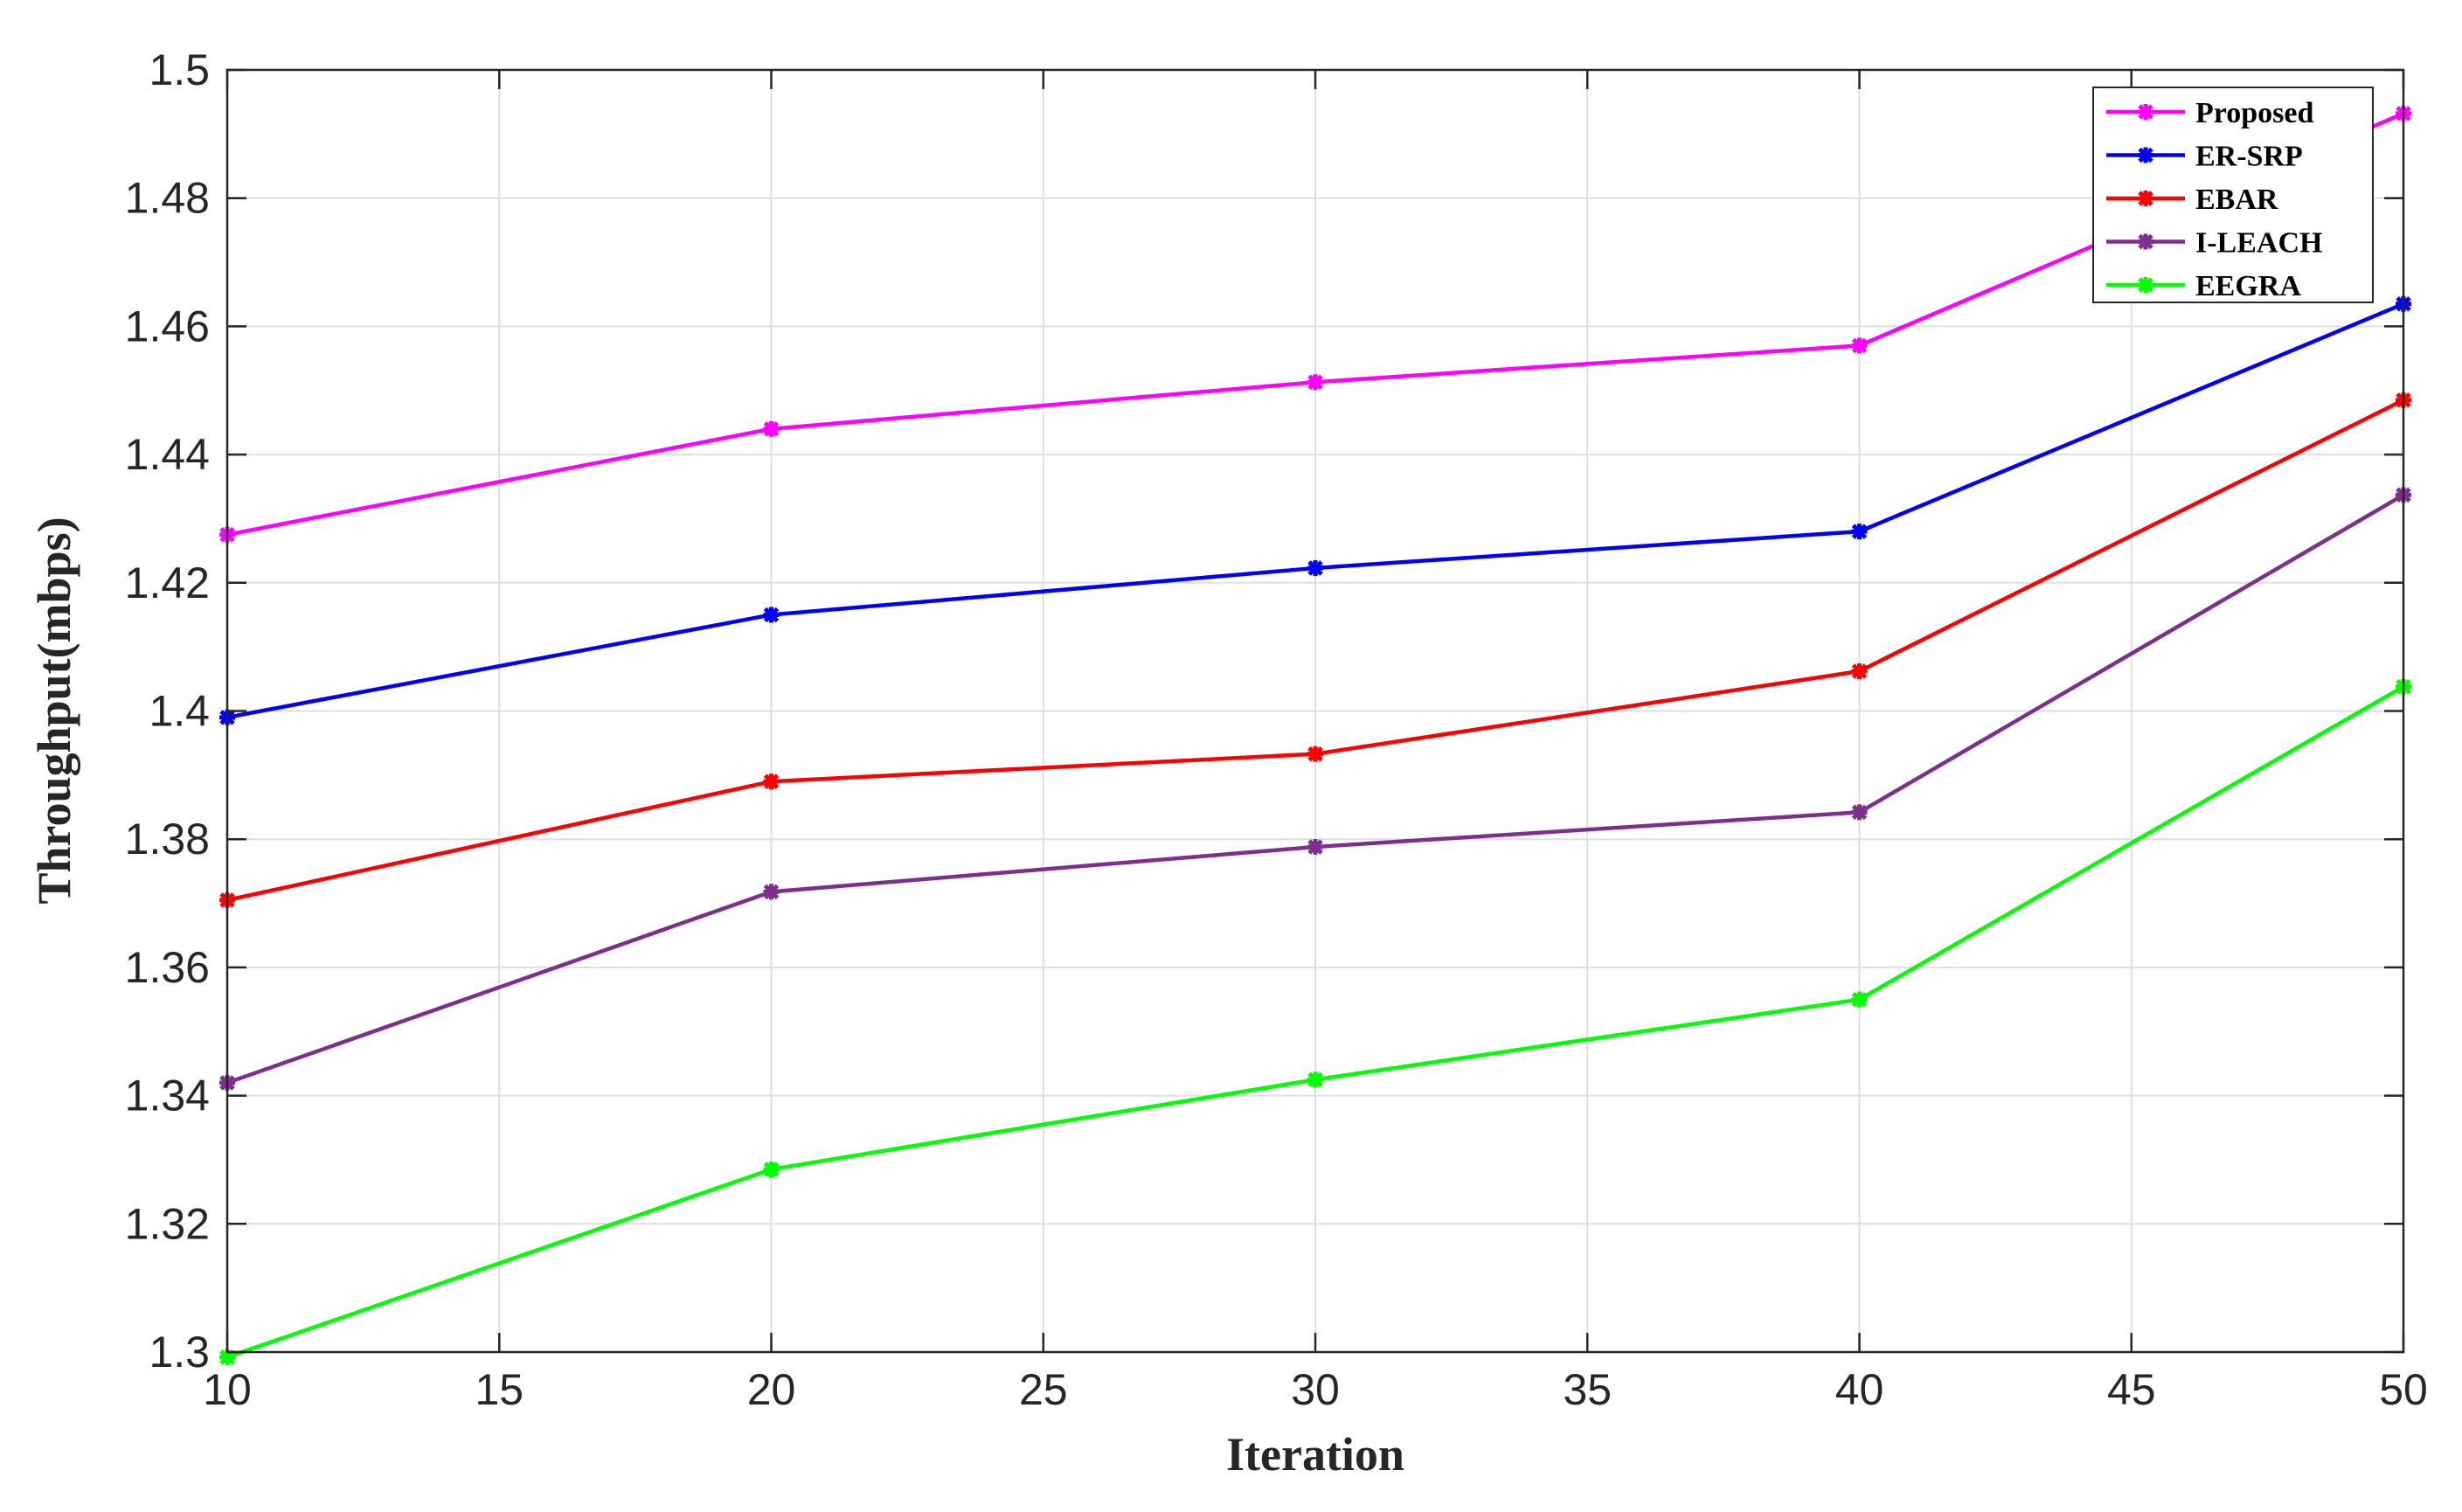 The height and width of the screenshot is (1512, 2462). I want to click on y-tick-label: 1.38, so click(167, 839).